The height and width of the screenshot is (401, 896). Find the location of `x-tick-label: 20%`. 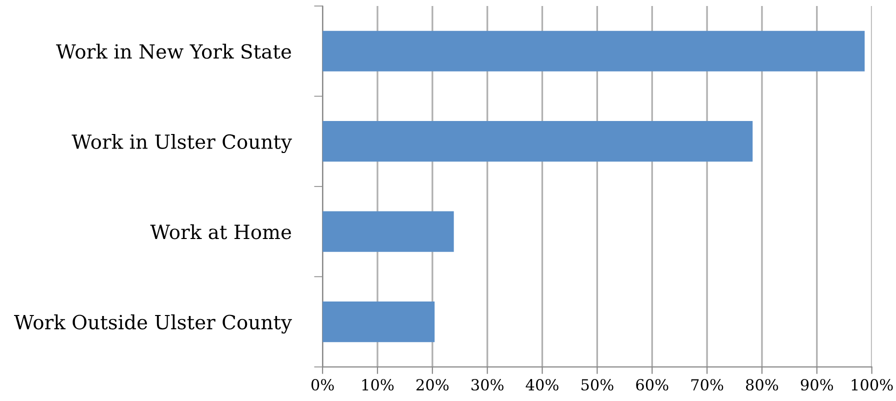

x-tick-label: 20% is located at coordinates (432, 384).